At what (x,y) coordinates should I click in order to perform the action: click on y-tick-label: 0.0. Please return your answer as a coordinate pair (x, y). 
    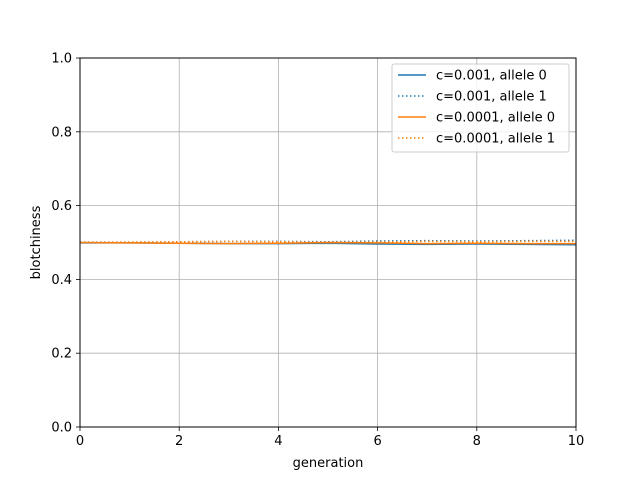
    Looking at the image, I should click on (61, 428).